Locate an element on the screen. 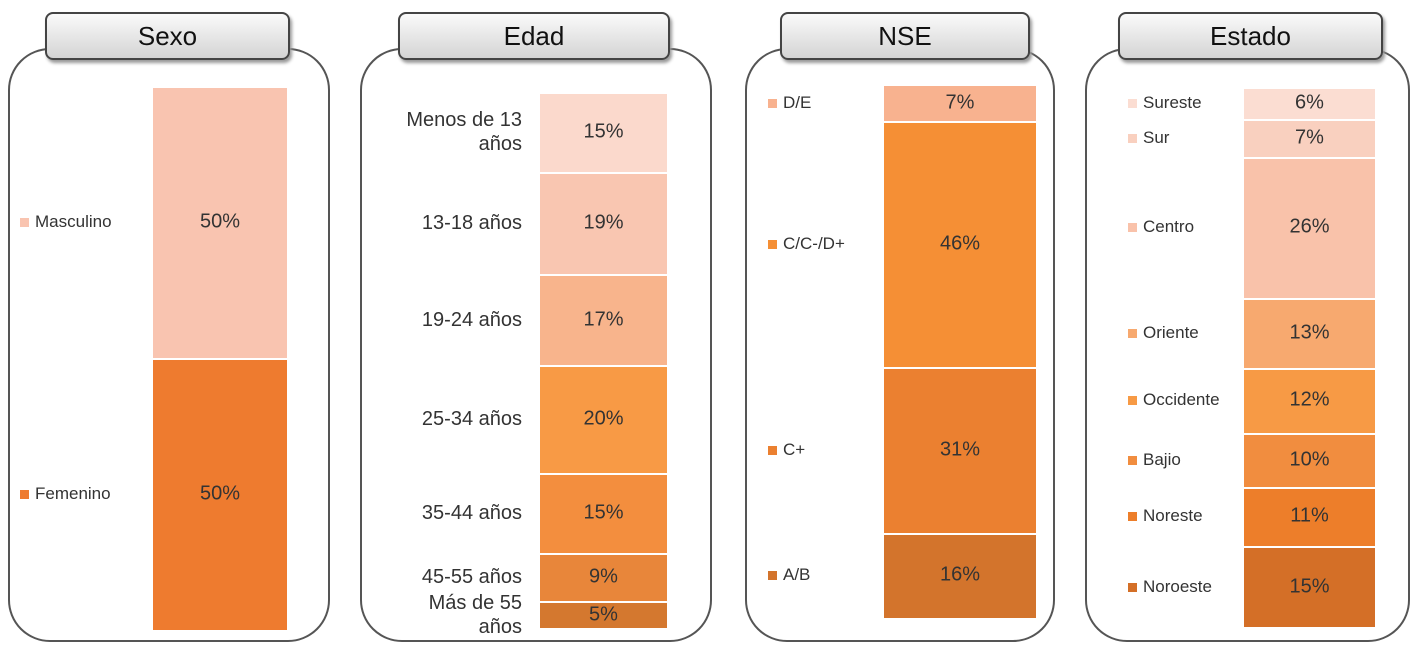 This screenshot has width=1417, height=646. legend-label: Masculino is located at coordinates (73, 221).